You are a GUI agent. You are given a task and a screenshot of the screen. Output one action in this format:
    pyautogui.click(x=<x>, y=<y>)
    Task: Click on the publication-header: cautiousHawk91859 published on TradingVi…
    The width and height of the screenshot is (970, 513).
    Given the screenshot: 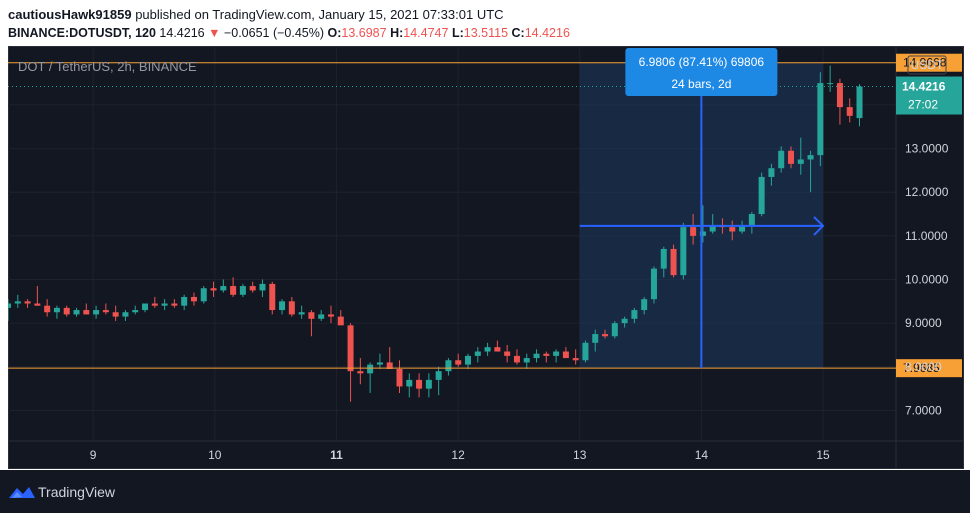 What is the action you would take?
    pyautogui.click(x=485, y=23)
    